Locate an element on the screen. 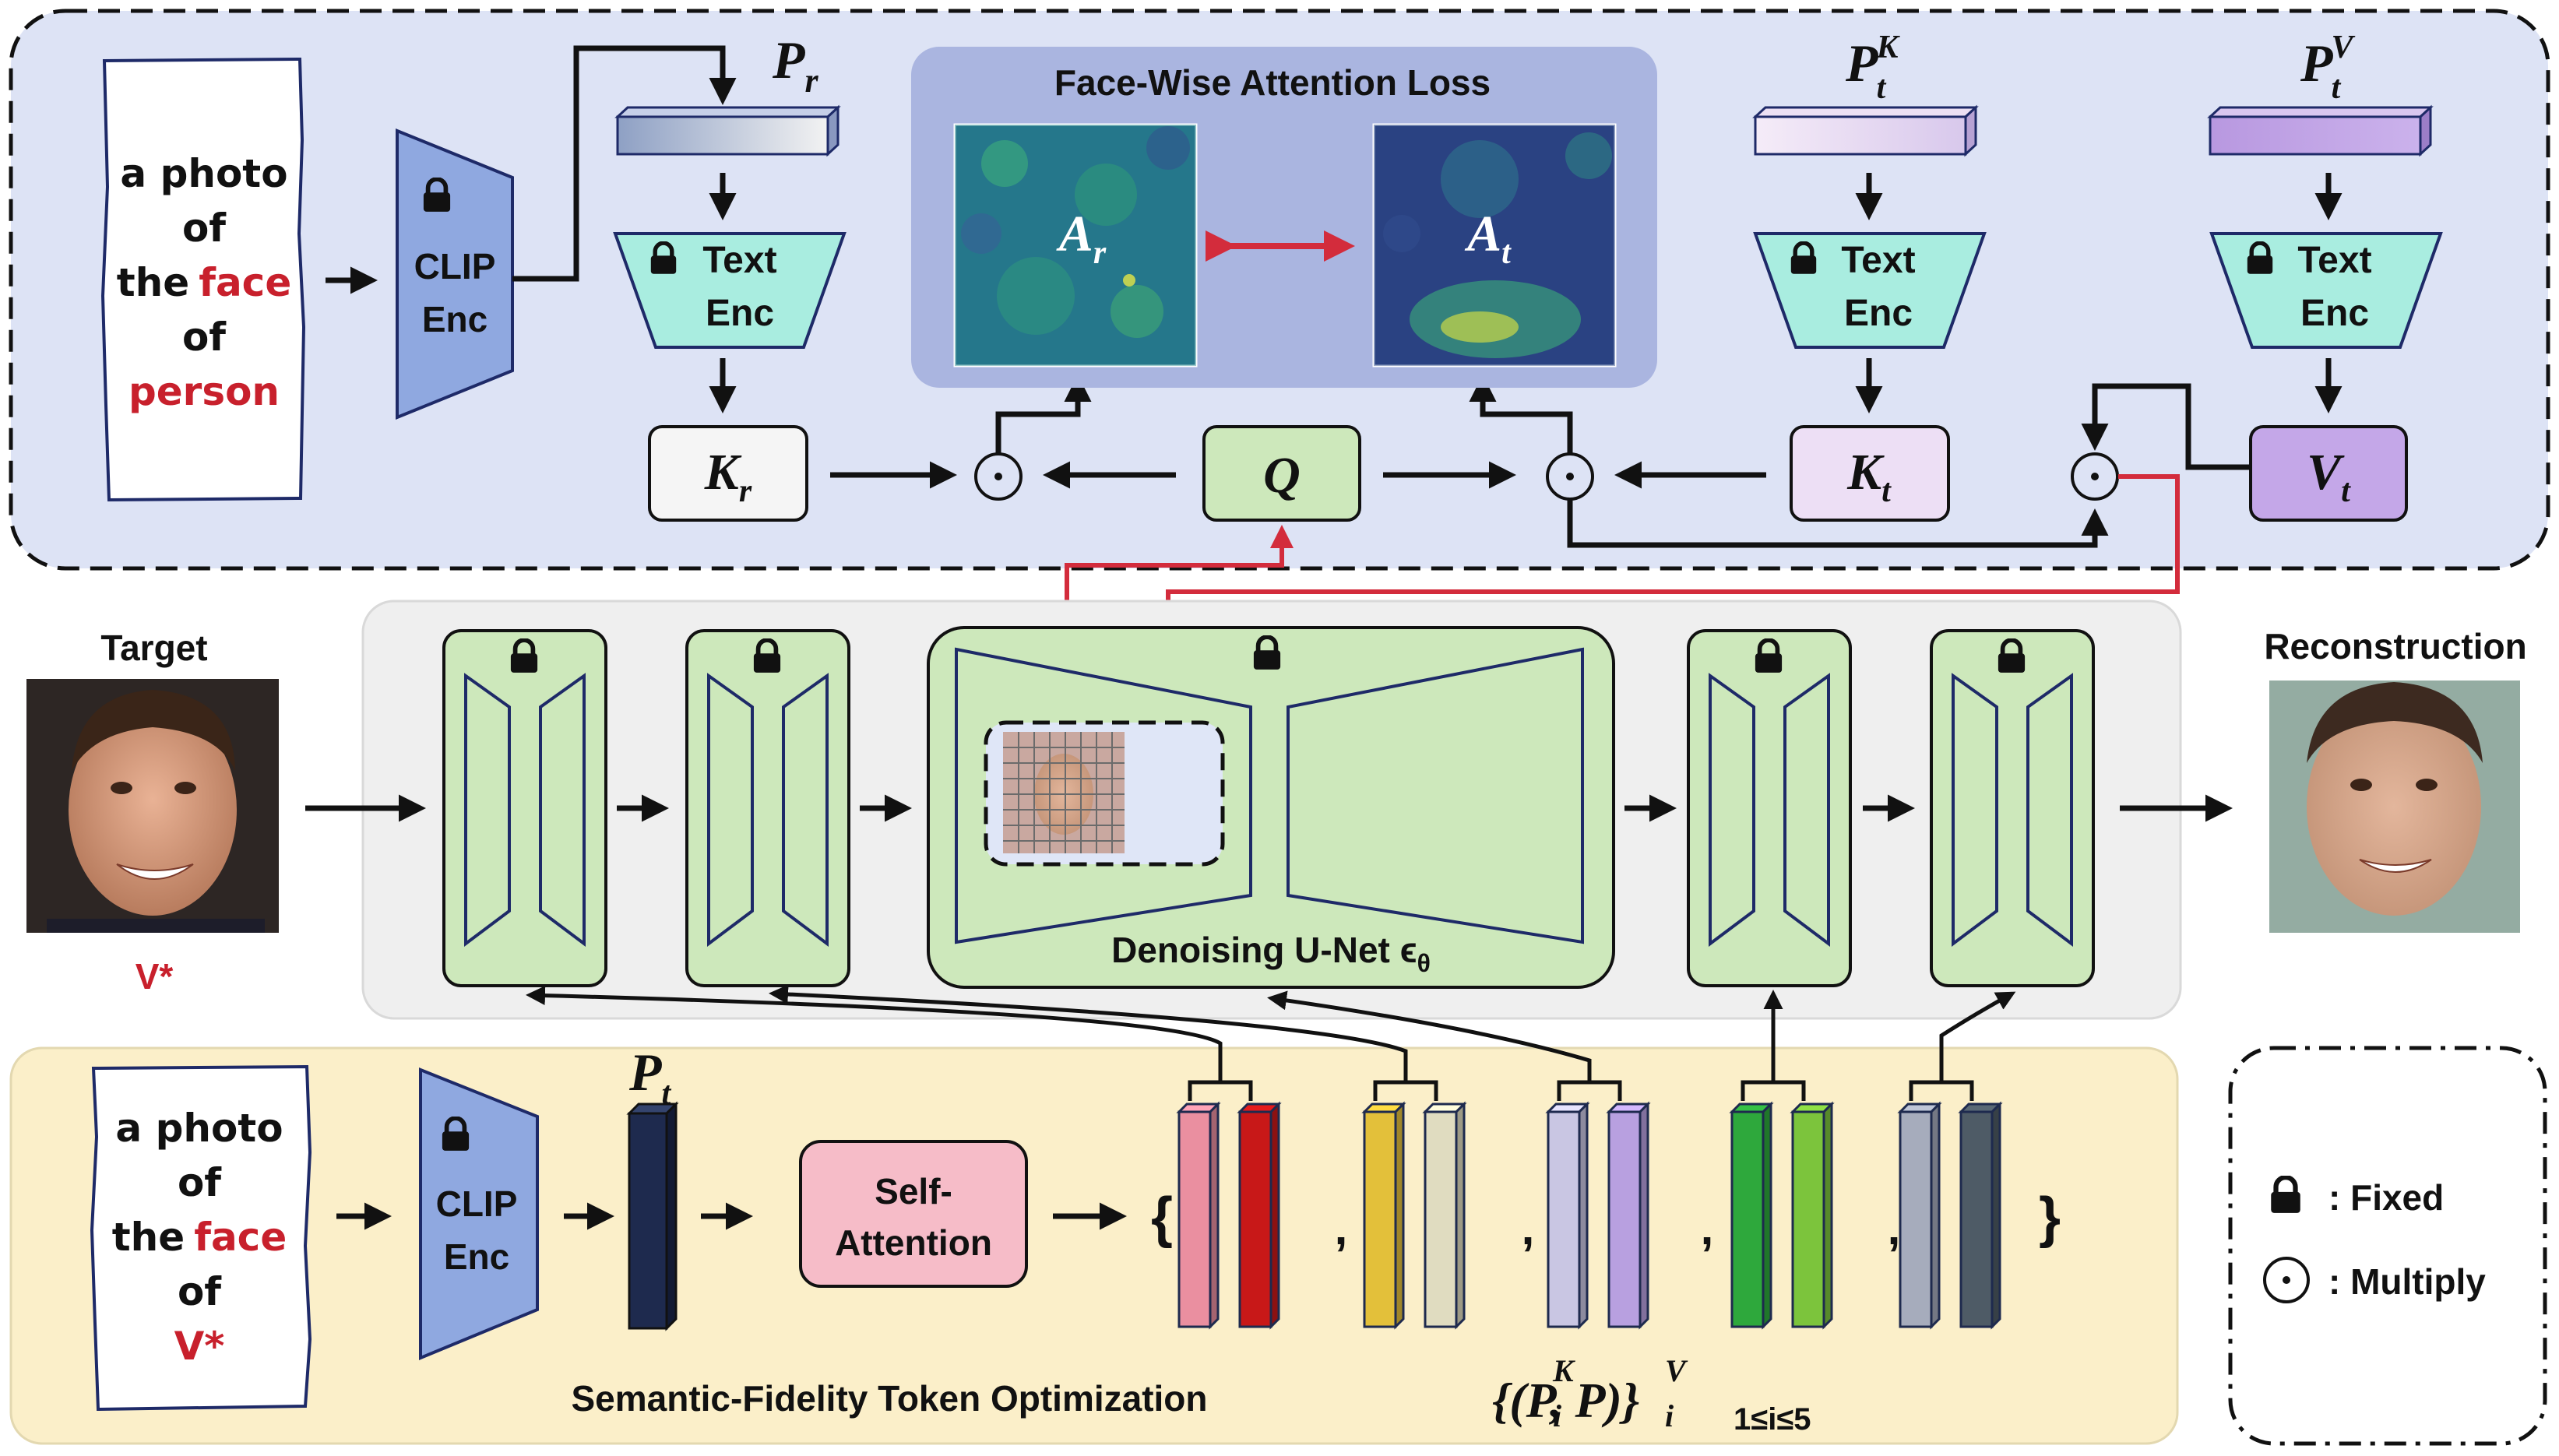 The image size is (2559, 1456). token-set-range: 1≤i≤5 is located at coordinates (1772, 1419).